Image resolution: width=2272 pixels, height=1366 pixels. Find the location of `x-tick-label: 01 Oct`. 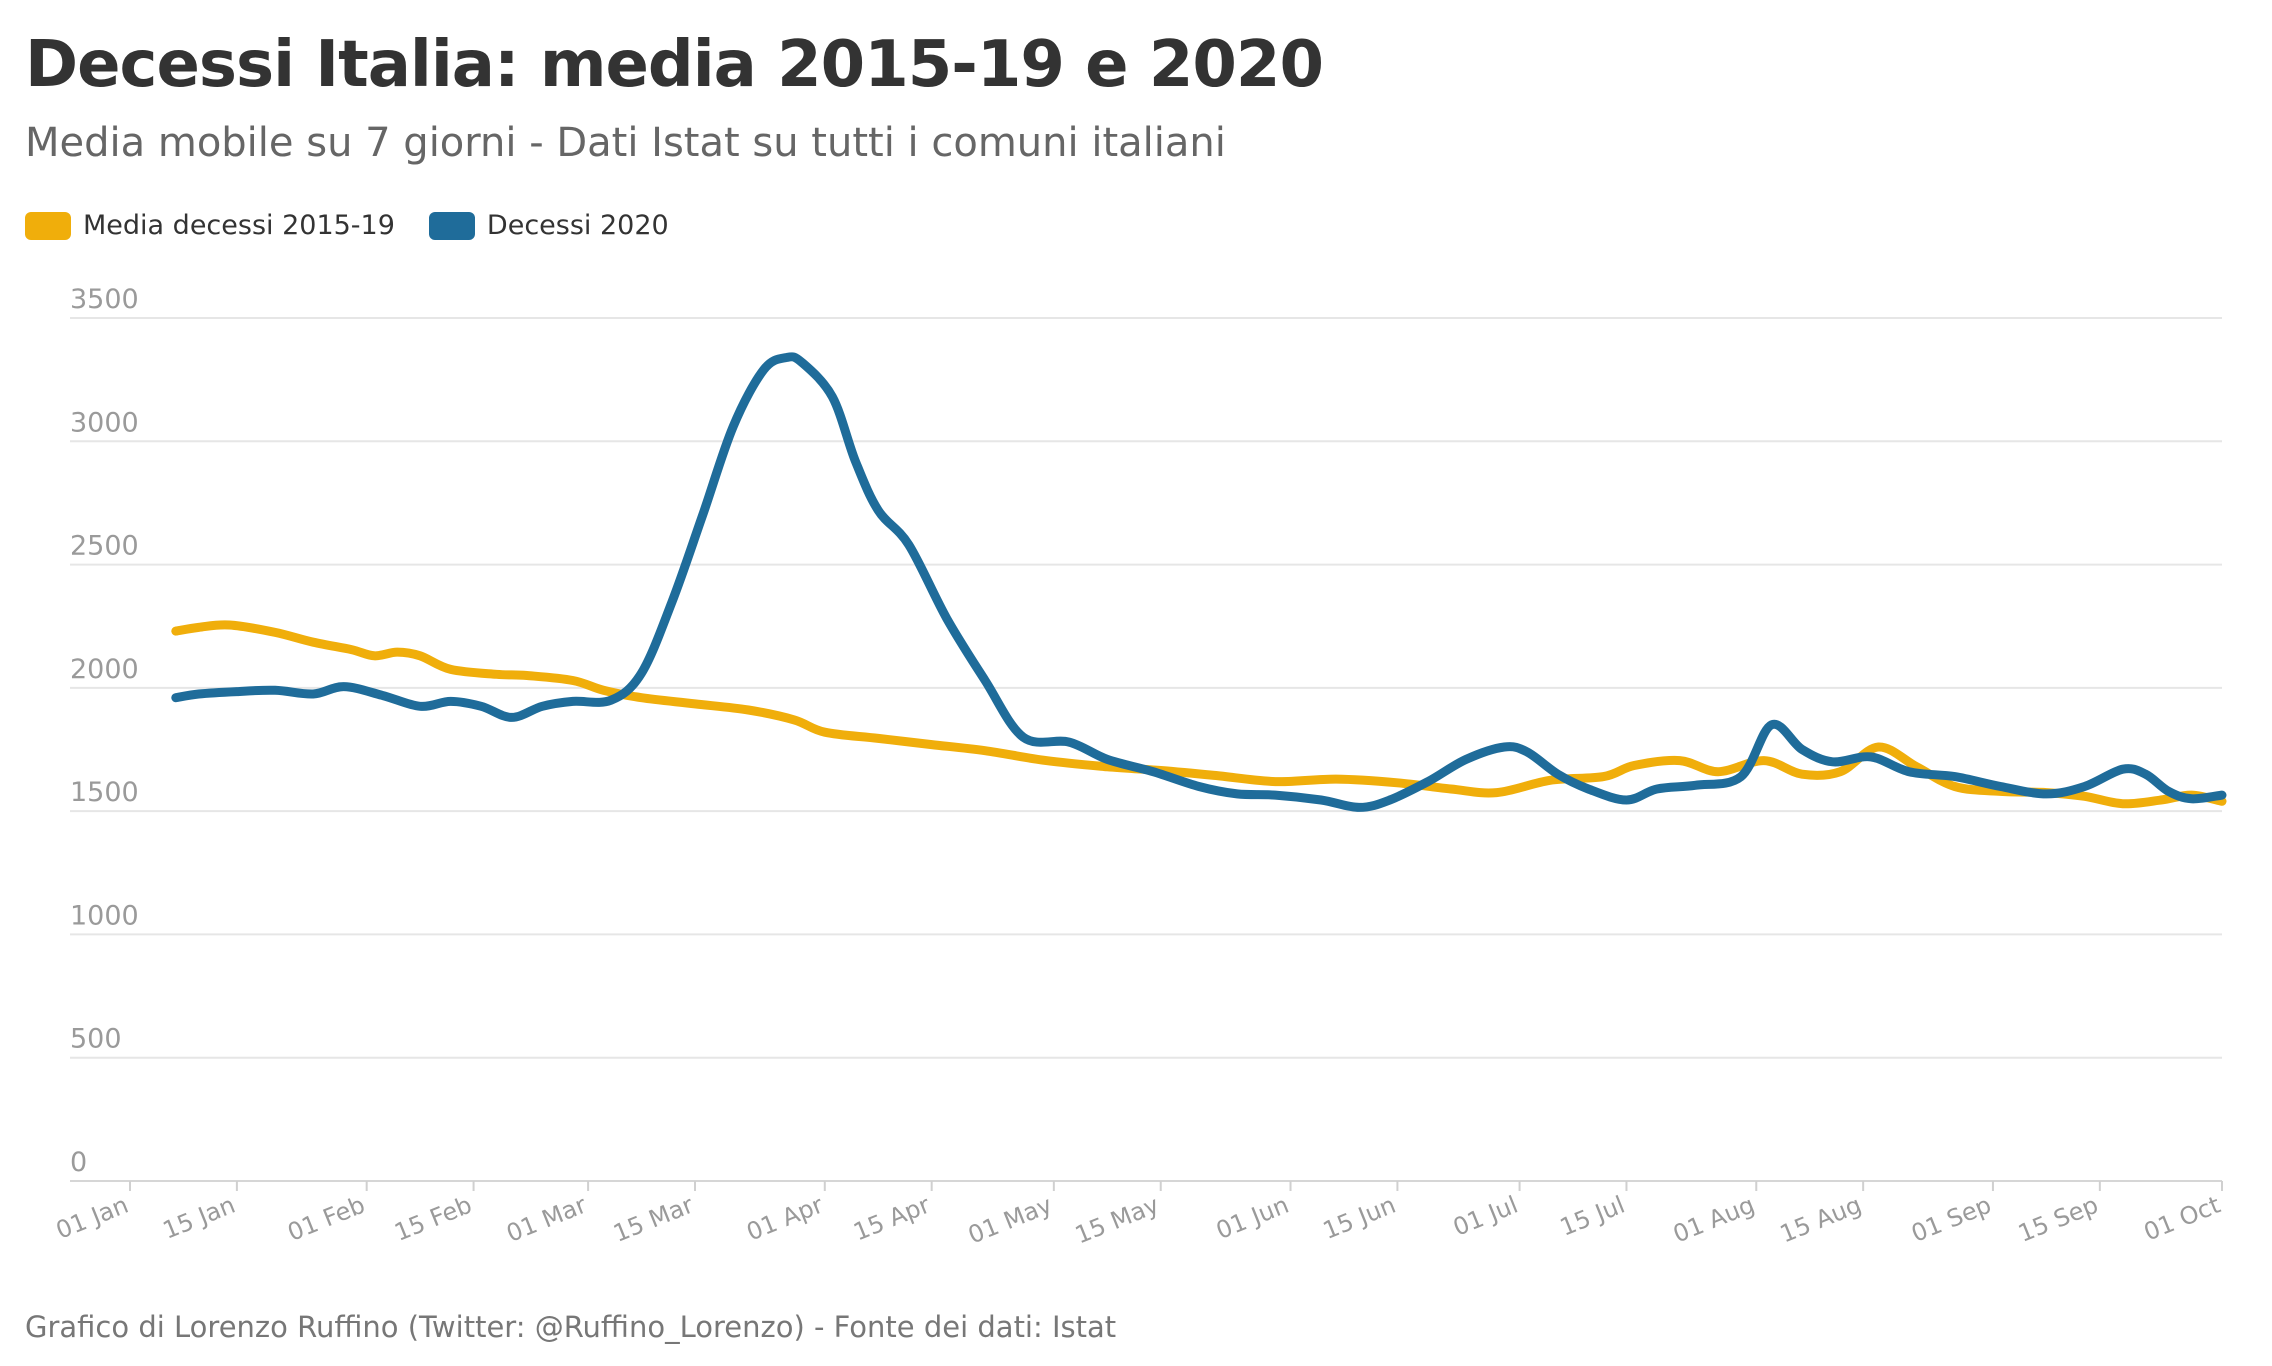

x-tick-label: 01 Oct is located at coordinates (2182, 1219).